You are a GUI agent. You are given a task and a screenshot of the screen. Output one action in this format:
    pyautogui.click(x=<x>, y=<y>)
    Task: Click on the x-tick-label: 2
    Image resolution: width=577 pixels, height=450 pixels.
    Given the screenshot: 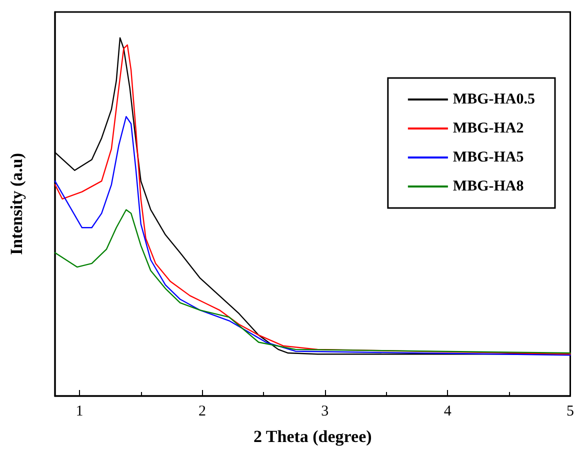 What is the action you would take?
    pyautogui.click(x=202, y=412)
    